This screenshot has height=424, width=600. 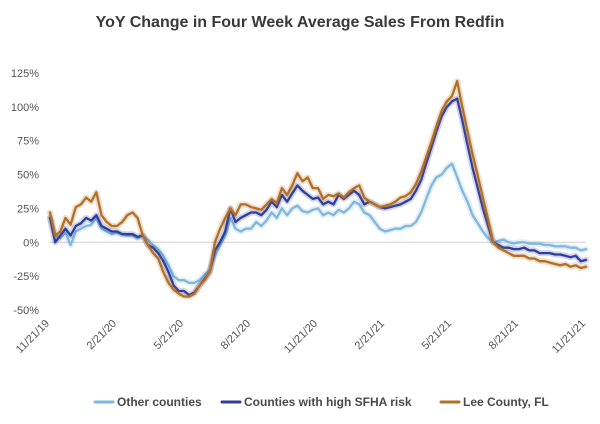 I want to click on x-tick-label: 11/21/19, so click(x=33, y=337).